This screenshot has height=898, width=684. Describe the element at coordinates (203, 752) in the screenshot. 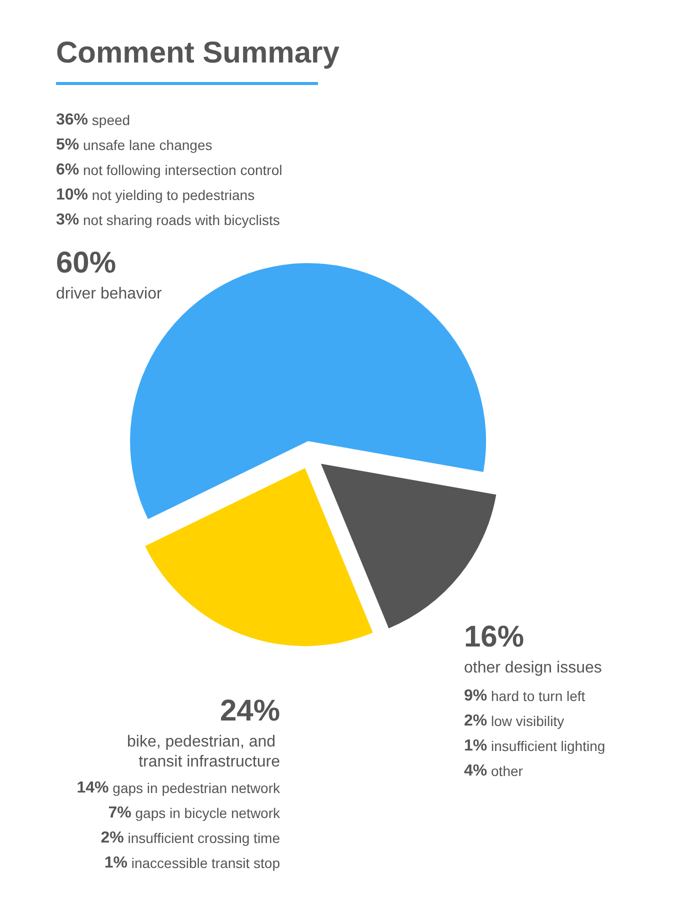

I see `slice-label: bike, pedestrian, and transit infrastructure` at that location.